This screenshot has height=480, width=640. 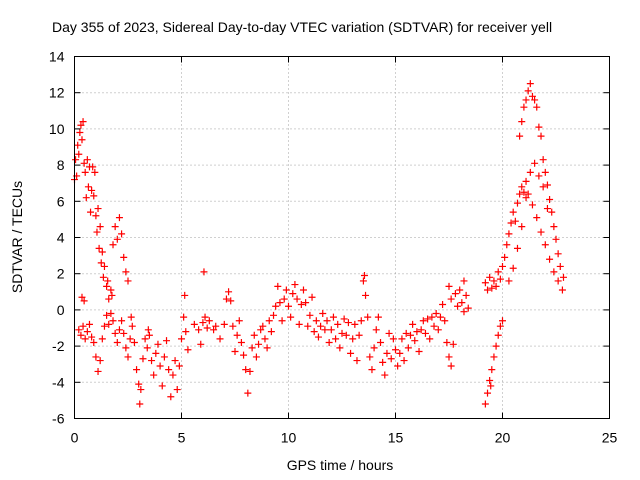 I want to click on y-tick-label: -2, so click(x=58, y=346).